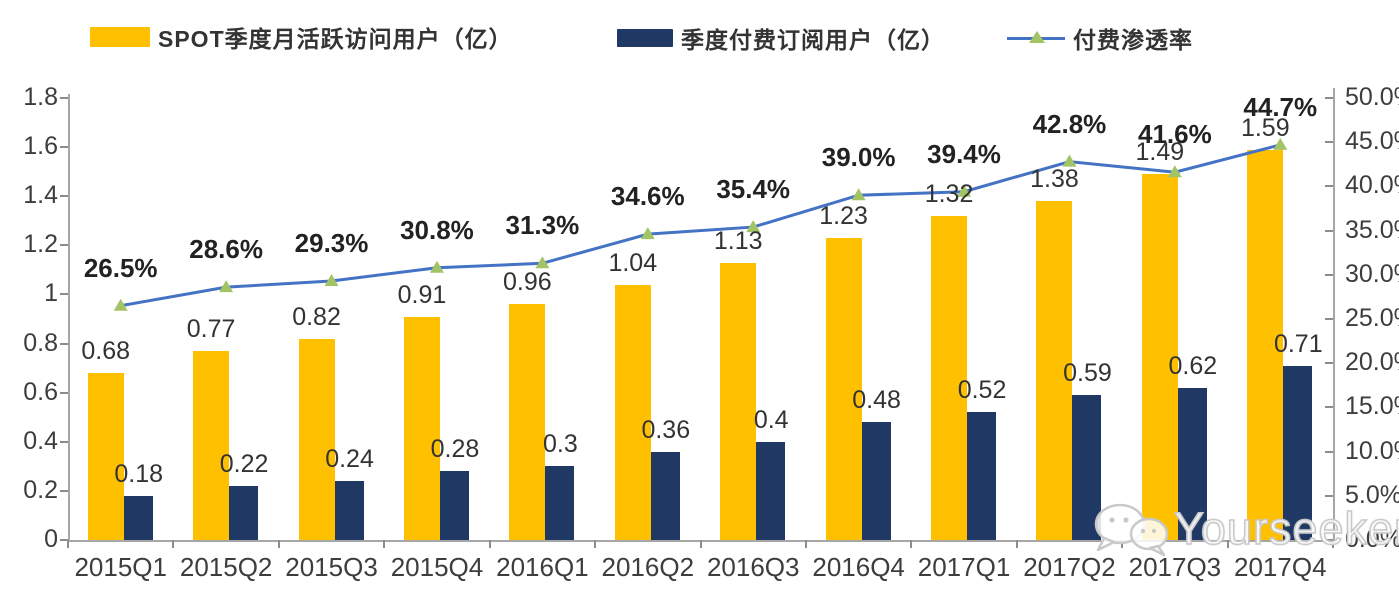 The image size is (1399, 596). Describe the element at coordinates (1131, 530) in the screenshot. I see `wechat-bubbles-icon` at that location.